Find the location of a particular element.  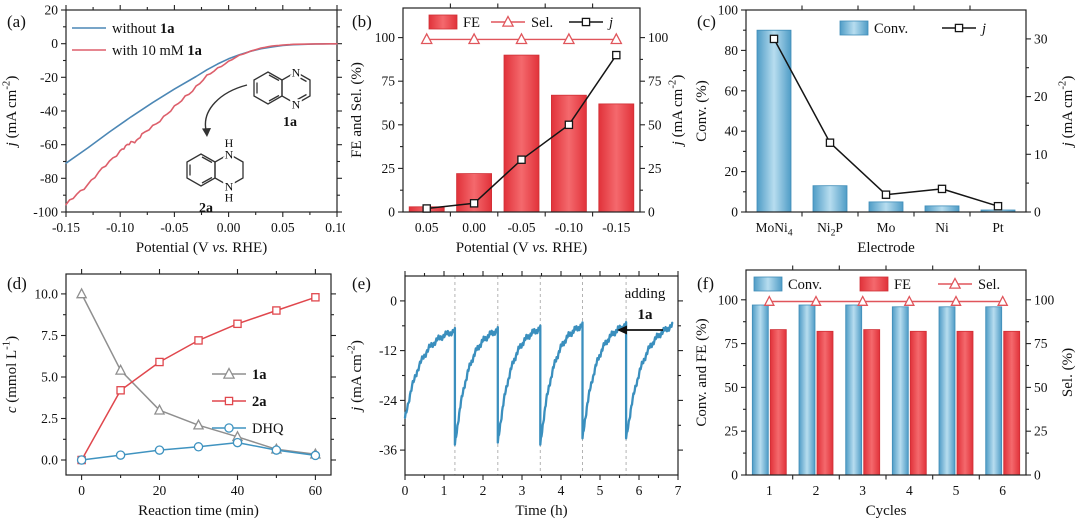

svg-text: 0.05 is located at coordinates (283, 227).